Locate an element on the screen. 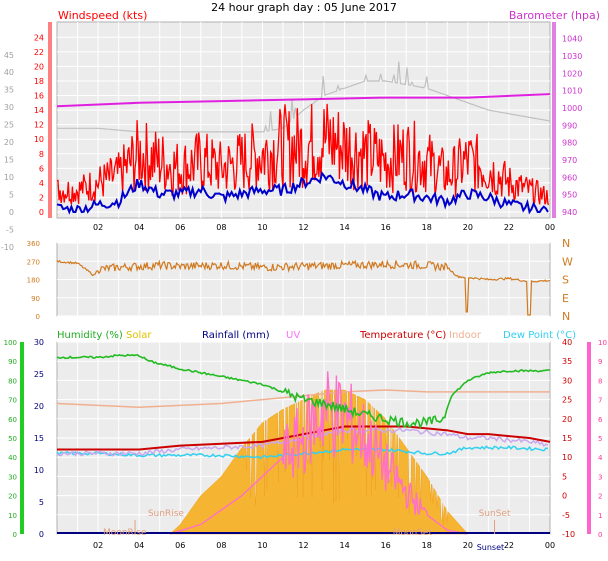 Image resolution: width=608 pixels, height=561 pixels. humidity-tick-label: 20 is located at coordinates (12, 497).